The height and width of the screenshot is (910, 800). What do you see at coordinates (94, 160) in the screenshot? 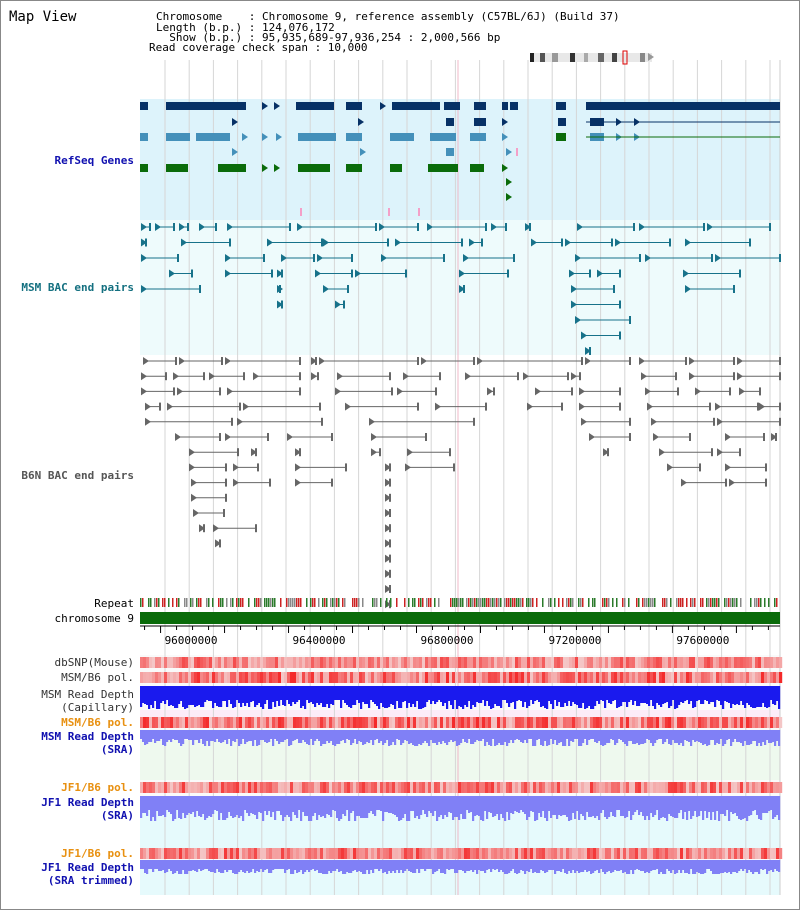
I see `track-label-refseq-genes: RefSeq Genes` at bounding box center [94, 160].